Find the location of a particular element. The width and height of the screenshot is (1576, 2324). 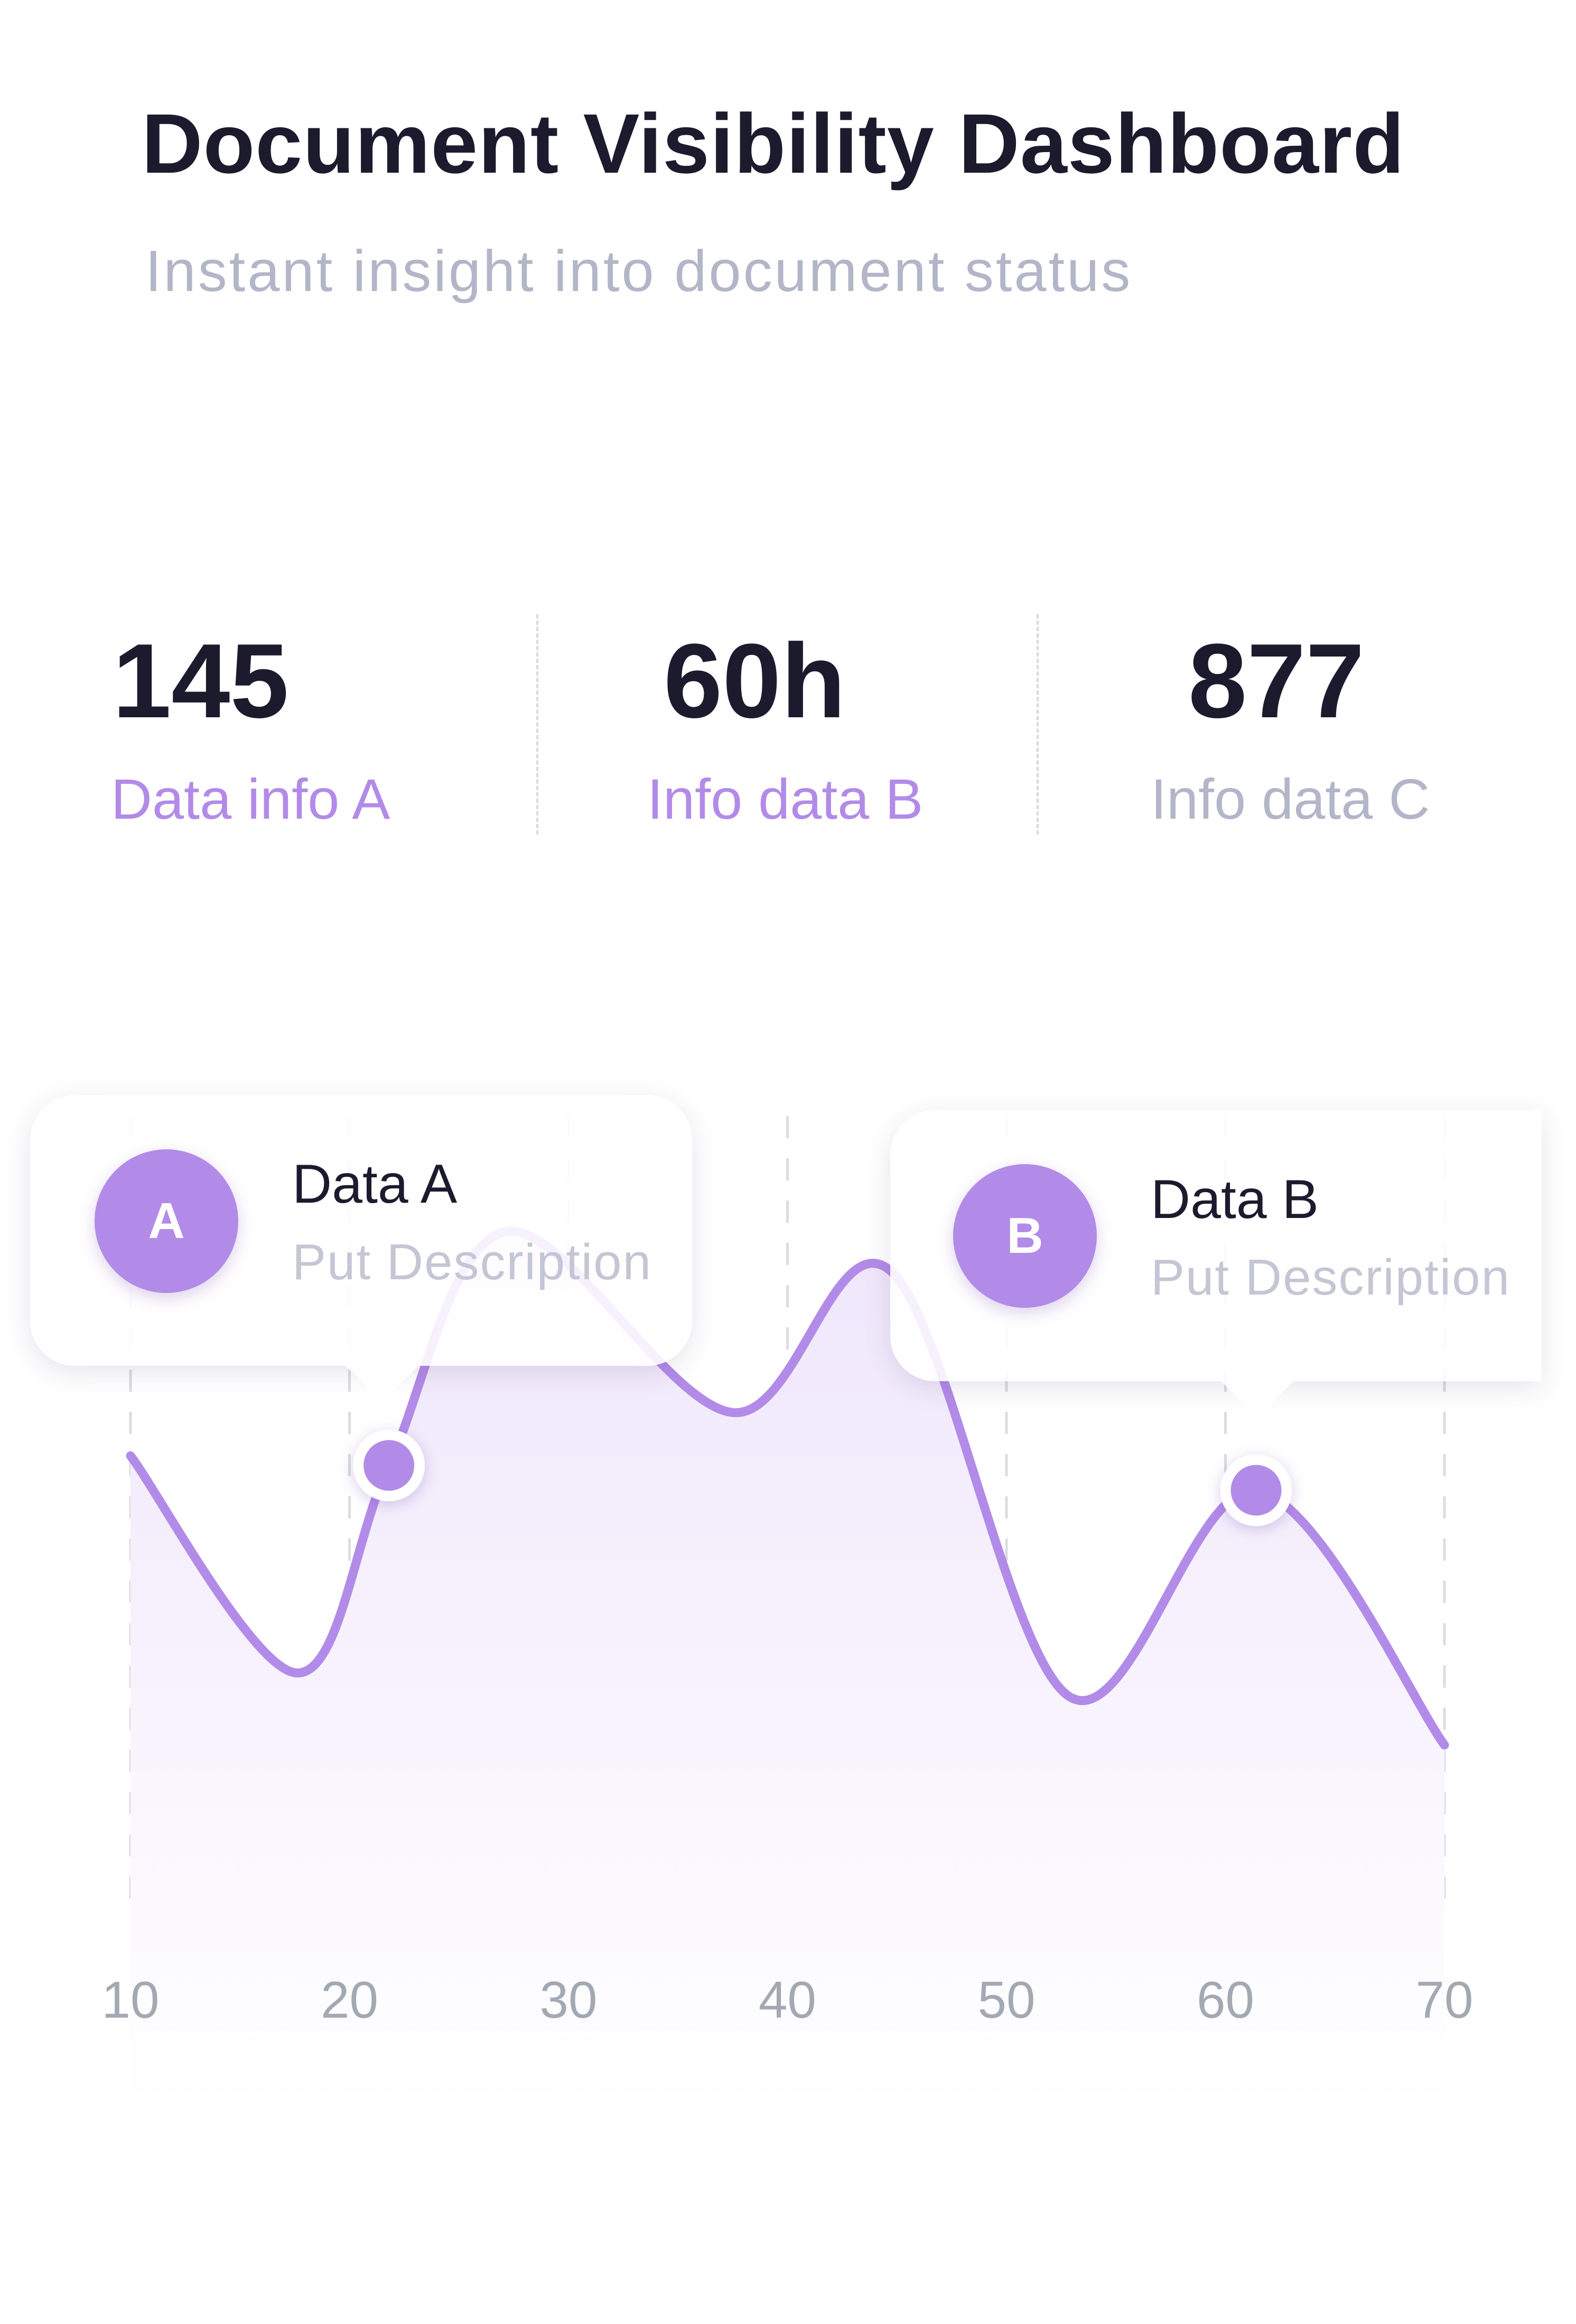

badge-b: B is located at coordinates (1025, 1236).